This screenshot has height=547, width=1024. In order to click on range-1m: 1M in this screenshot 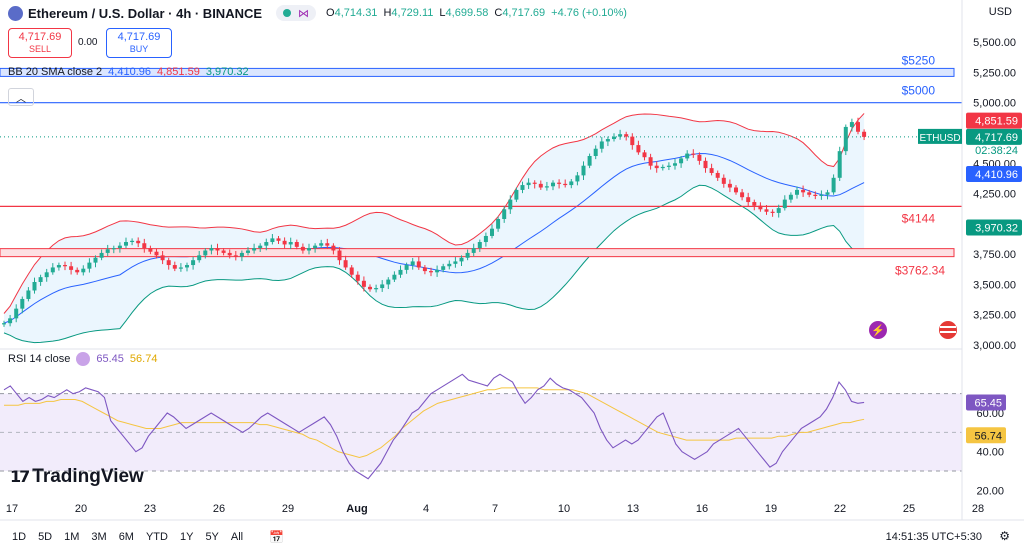, I will do `click(72, 536)`.